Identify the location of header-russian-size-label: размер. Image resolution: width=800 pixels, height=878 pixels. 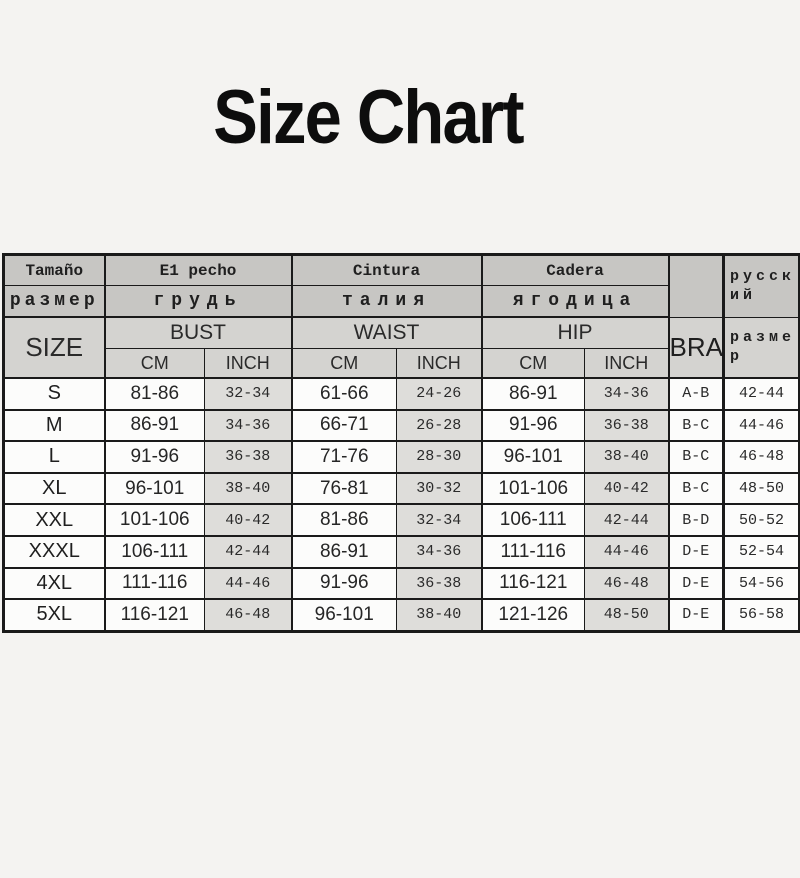
(761, 347).